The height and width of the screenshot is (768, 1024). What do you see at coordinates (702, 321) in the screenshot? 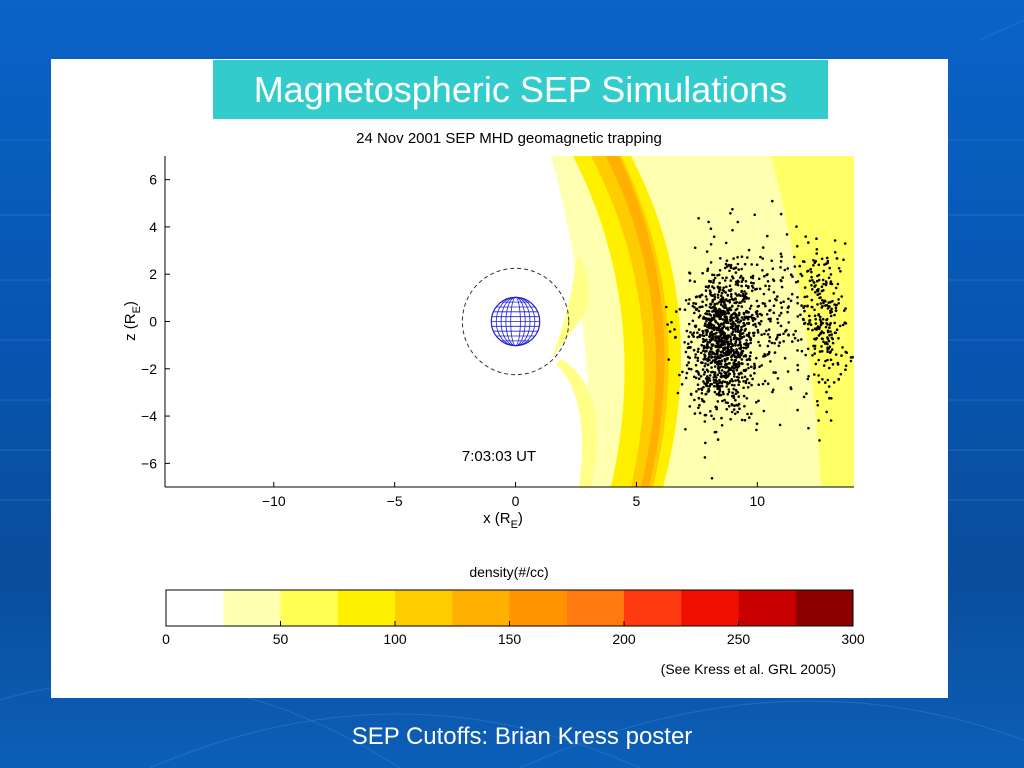
I see `density-field` at bounding box center [702, 321].